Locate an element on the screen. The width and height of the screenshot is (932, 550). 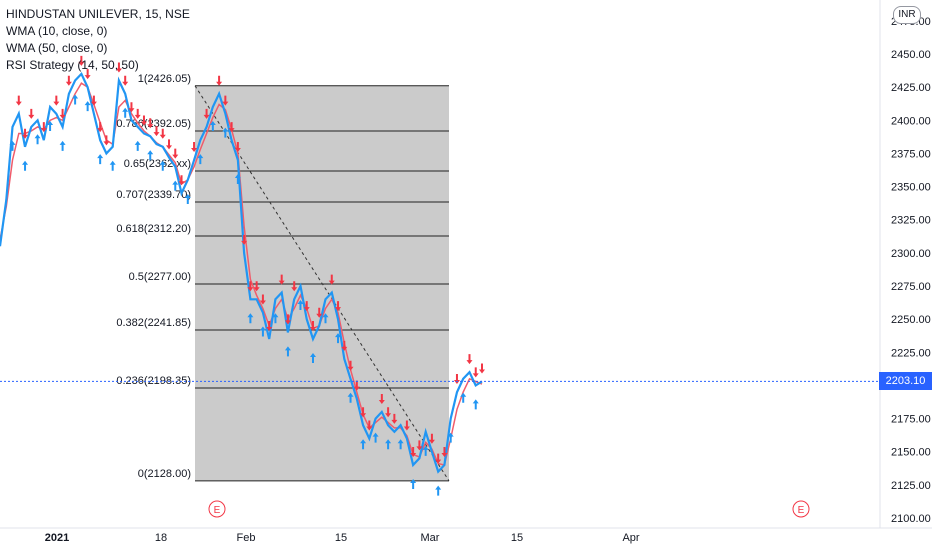
wma50-legend: WMA (50, close, 0) is located at coordinates (57, 48).